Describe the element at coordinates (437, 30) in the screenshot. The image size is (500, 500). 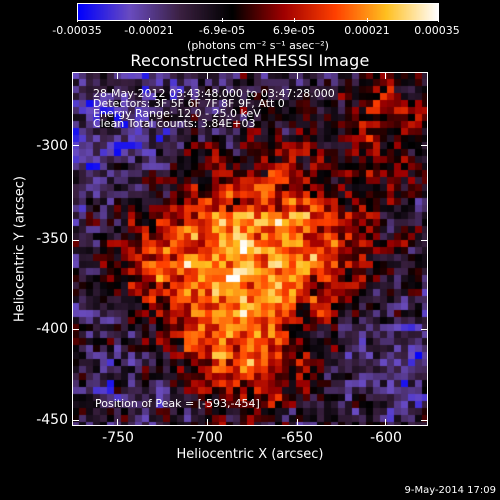
I see `colorbar-label-5: 0.00035` at that location.